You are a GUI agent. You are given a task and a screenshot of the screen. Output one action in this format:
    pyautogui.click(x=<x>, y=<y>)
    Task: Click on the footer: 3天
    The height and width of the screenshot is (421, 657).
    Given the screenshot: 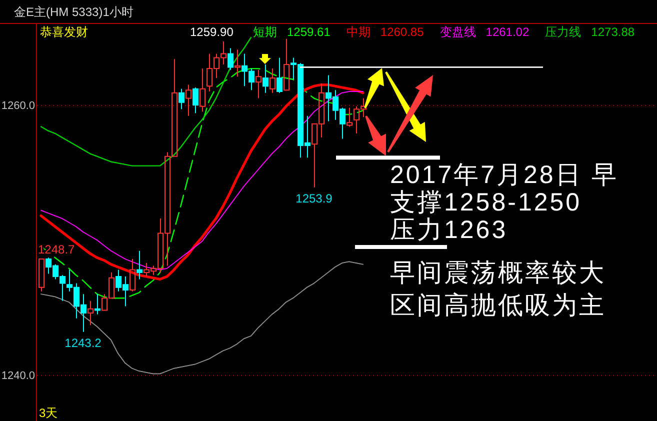 What is the action you would take?
    pyautogui.click(x=48, y=413)
    